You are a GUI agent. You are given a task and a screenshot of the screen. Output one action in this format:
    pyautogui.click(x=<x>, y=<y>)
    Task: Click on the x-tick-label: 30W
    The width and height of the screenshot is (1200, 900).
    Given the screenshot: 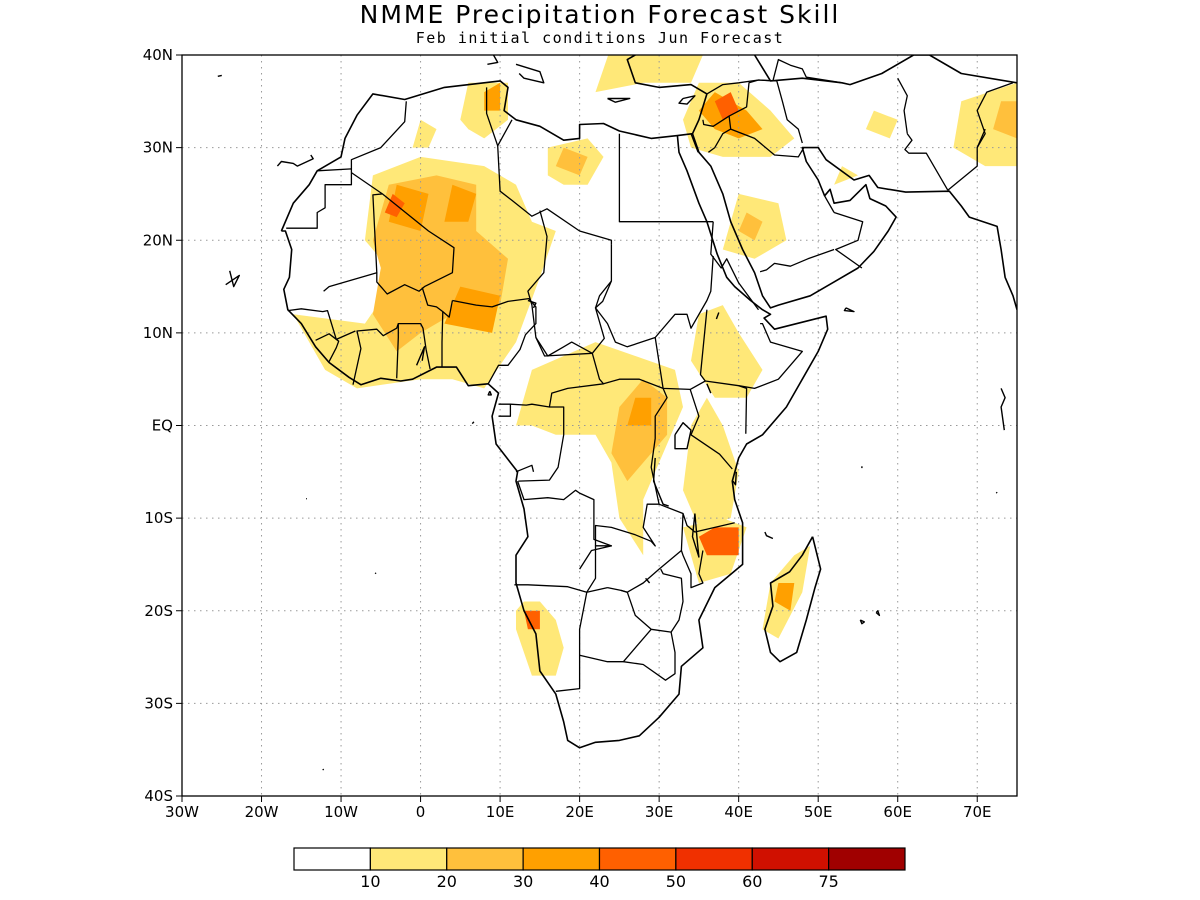 What is the action you would take?
    pyautogui.click(x=182, y=812)
    